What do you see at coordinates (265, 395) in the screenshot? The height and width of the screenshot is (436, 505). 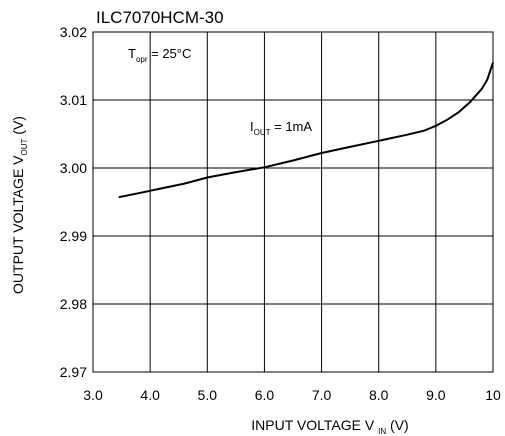 I see `x-tick-label: 6.0` at bounding box center [265, 395].